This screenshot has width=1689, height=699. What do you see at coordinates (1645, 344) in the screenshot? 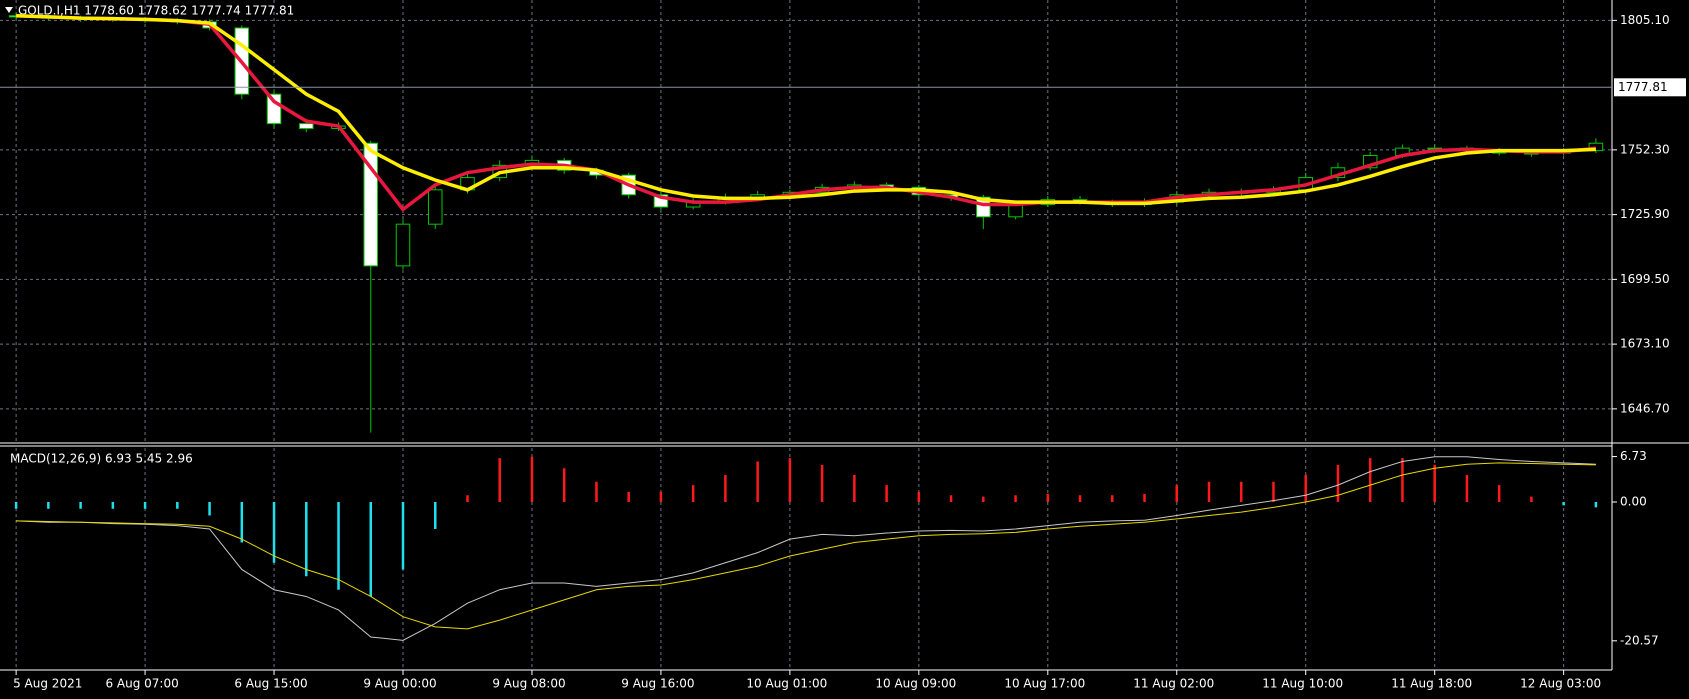
I see `y-tick-label: 1673.10` at bounding box center [1645, 344].